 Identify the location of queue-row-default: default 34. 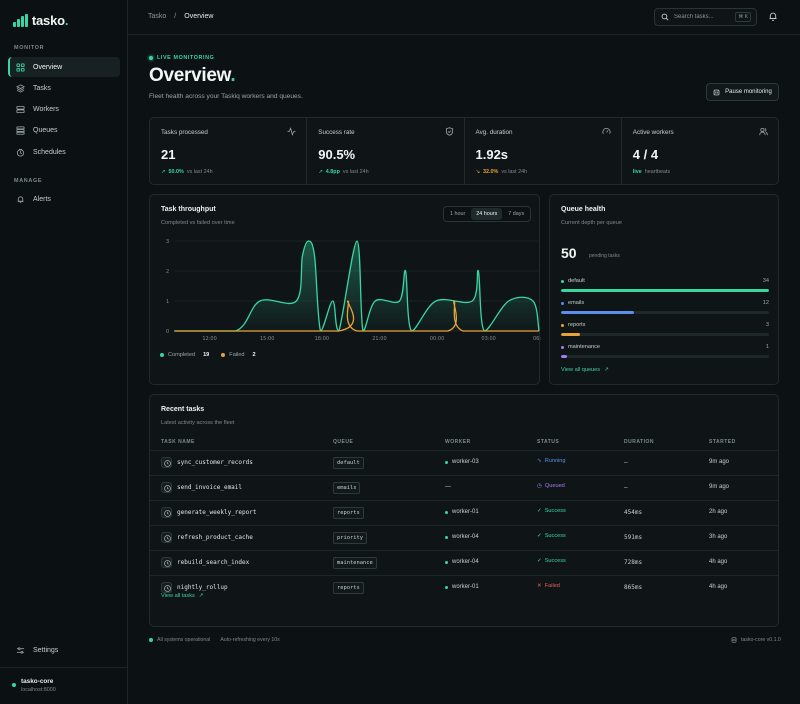
(665, 286).